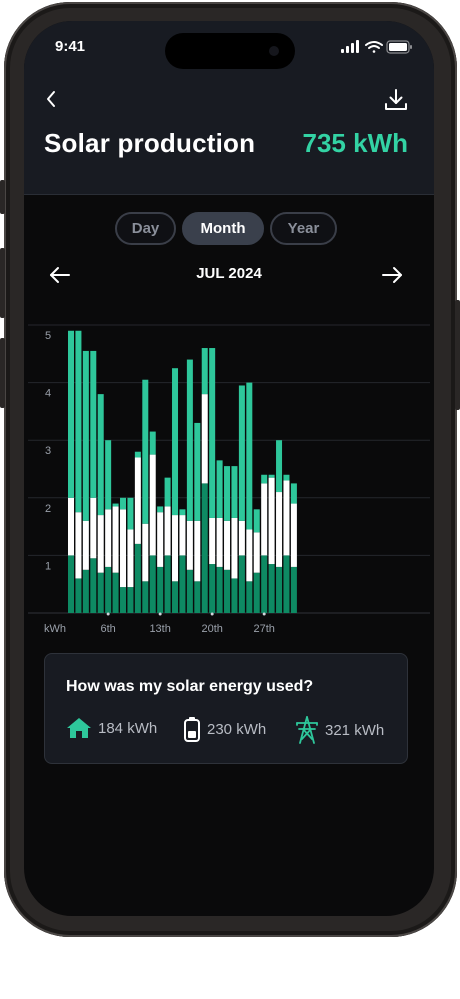 The width and height of the screenshot is (460, 999). I want to click on dynamic-island, so click(230, 51).